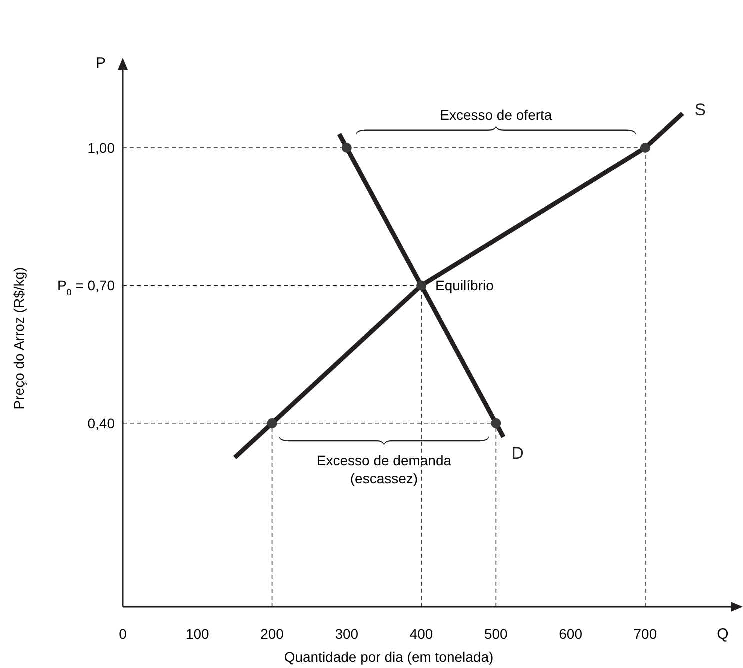 This screenshot has height=668, width=743. What do you see at coordinates (465, 286) in the screenshot?
I see `ref-line-label: Equilíbrio` at bounding box center [465, 286].